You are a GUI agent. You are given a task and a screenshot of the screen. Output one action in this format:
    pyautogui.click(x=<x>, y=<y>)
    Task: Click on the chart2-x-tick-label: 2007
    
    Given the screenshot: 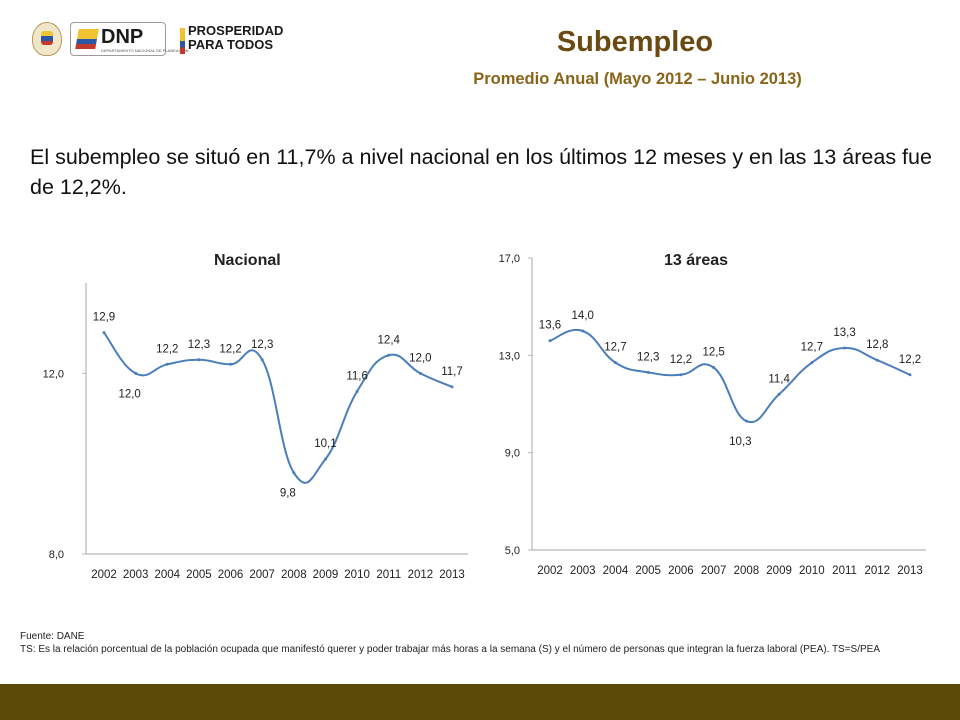 What is the action you would take?
    pyautogui.click(x=714, y=571)
    